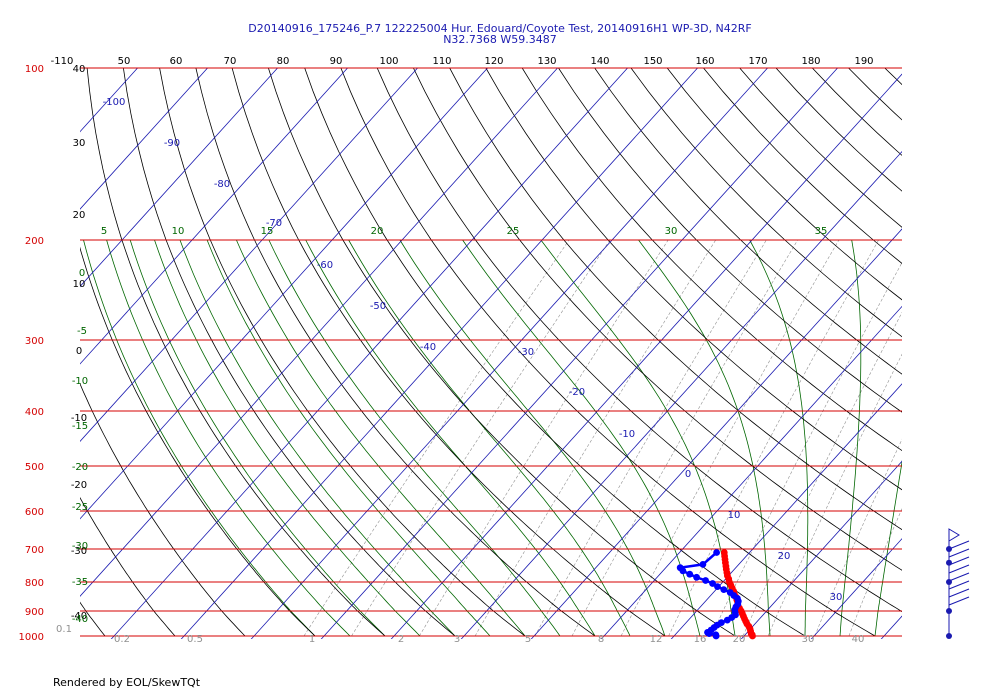  What do you see at coordinates (80, 507) in the screenshot?
I see `moist-adiabat-label: -25` at bounding box center [80, 507].